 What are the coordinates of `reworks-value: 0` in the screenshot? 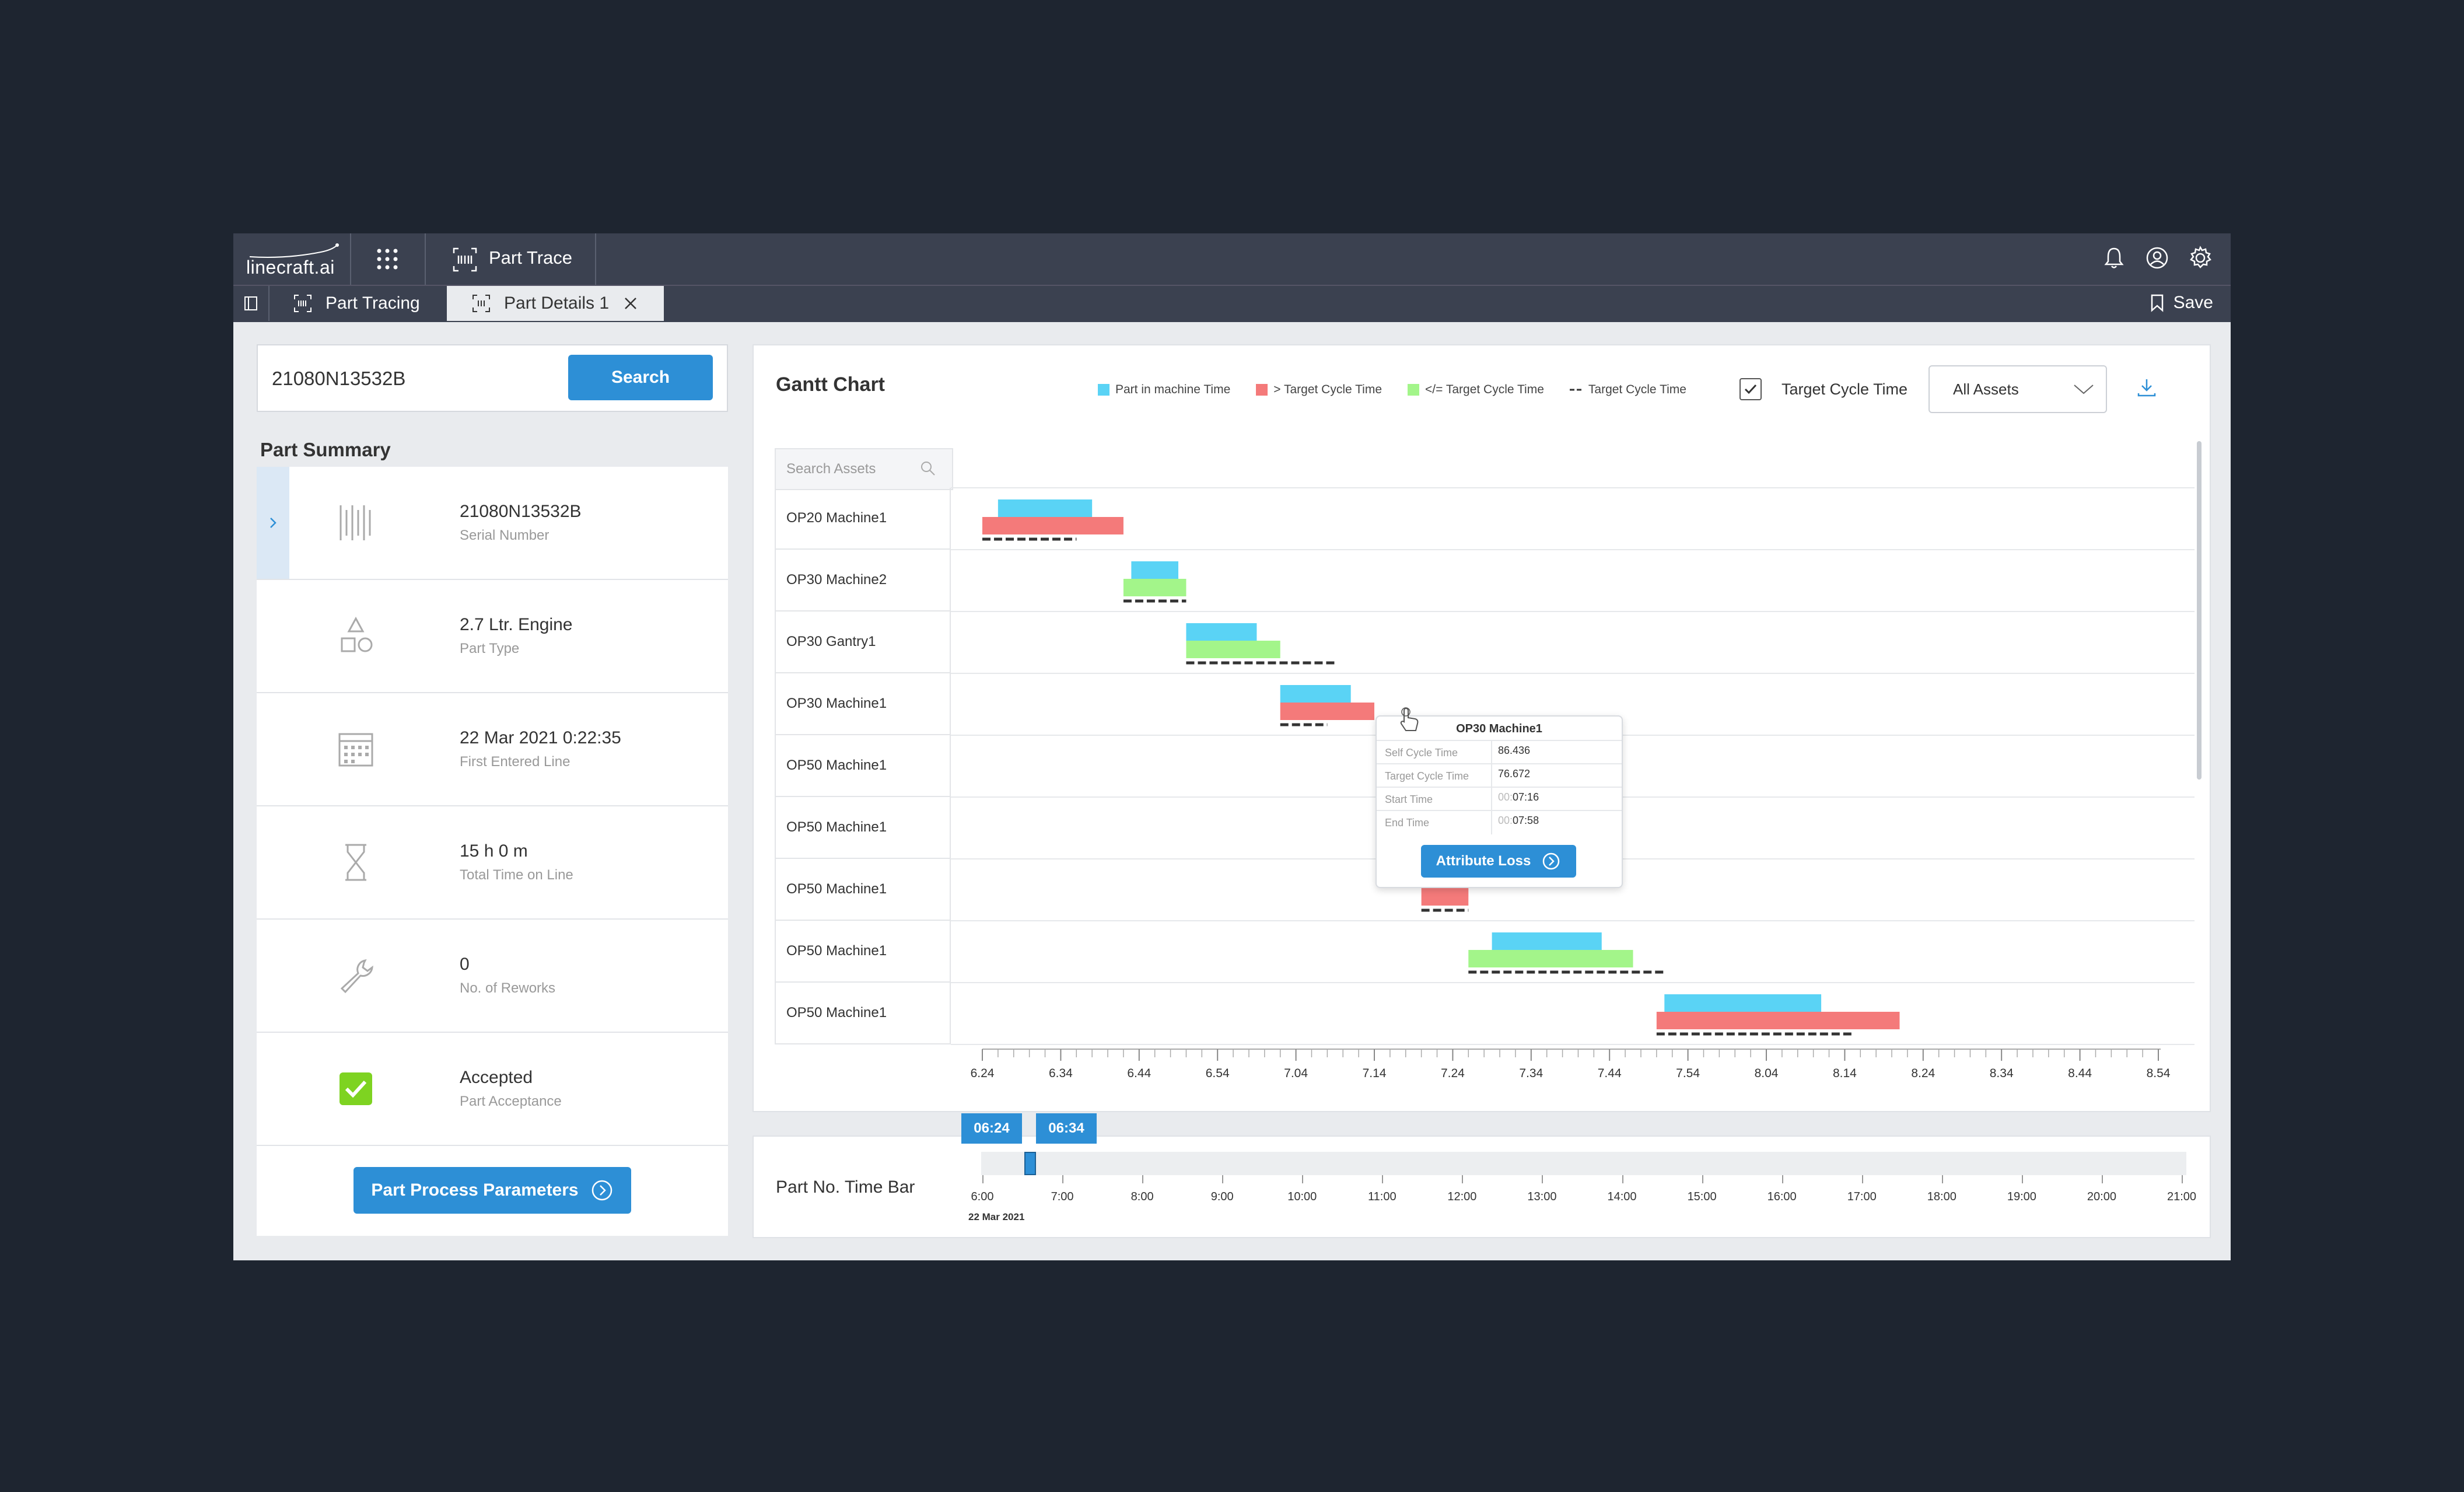 It's located at (465, 964).